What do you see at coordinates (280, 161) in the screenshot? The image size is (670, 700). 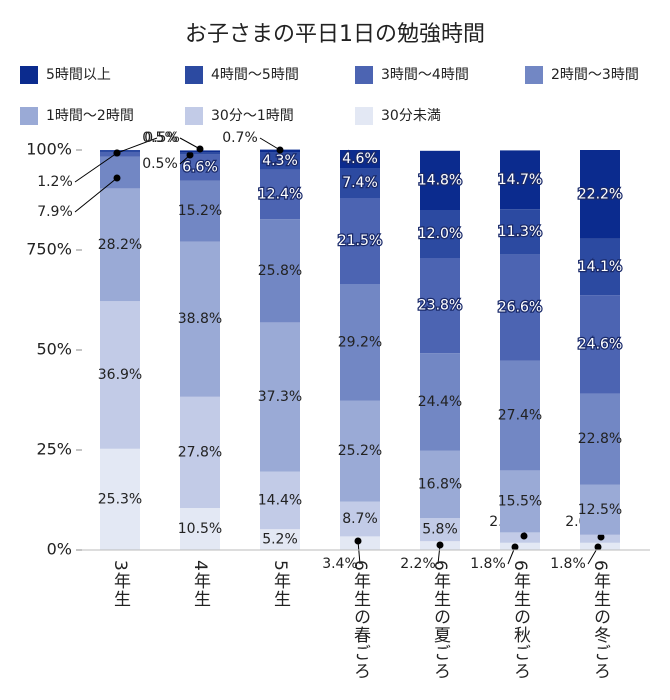 I see `value-label: 4.3%` at bounding box center [280, 161].